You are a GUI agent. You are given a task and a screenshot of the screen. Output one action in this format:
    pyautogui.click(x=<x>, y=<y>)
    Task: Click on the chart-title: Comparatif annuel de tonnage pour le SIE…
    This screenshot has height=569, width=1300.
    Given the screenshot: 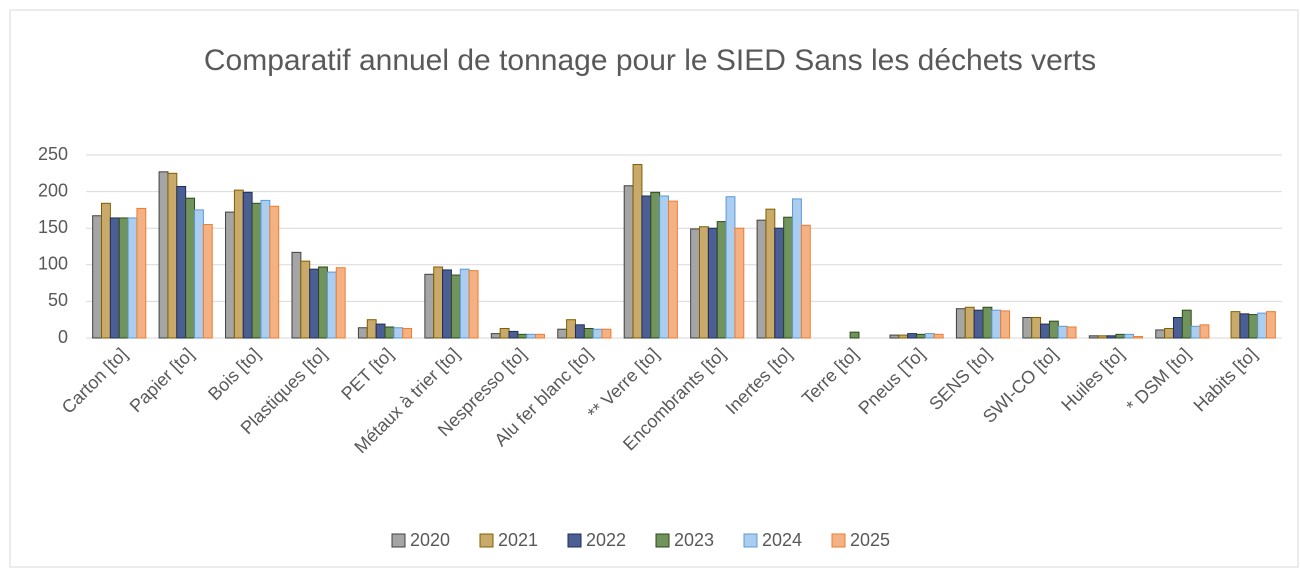 What is the action you would take?
    pyautogui.click(x=650, y=60)
    